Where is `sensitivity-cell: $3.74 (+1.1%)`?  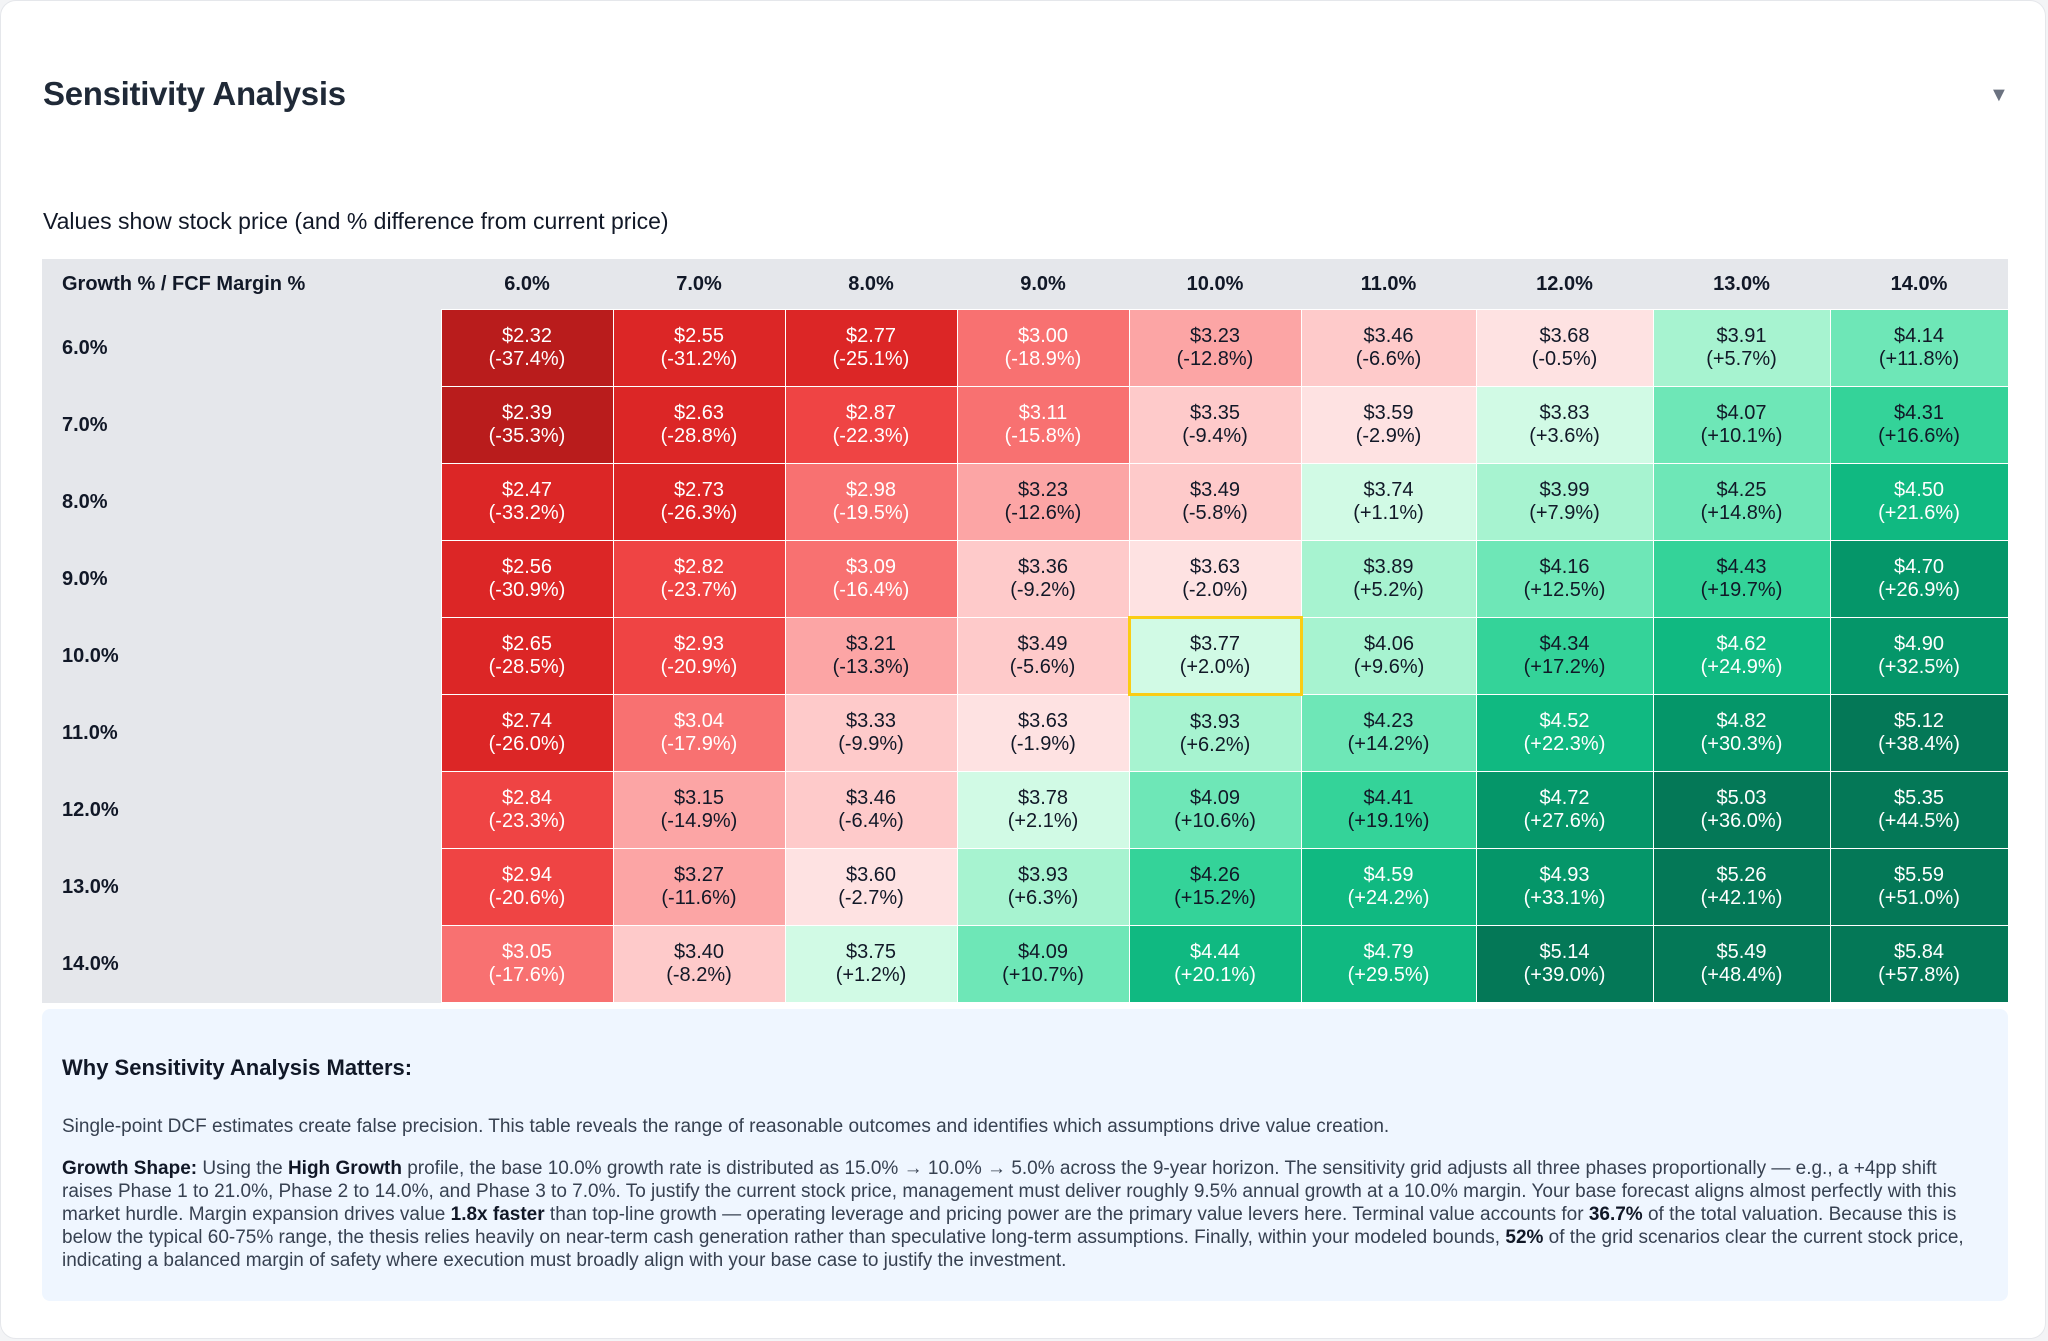
sensitivity-cell: $3.74 (+1.1%) is located at coordinates (1388, 502).